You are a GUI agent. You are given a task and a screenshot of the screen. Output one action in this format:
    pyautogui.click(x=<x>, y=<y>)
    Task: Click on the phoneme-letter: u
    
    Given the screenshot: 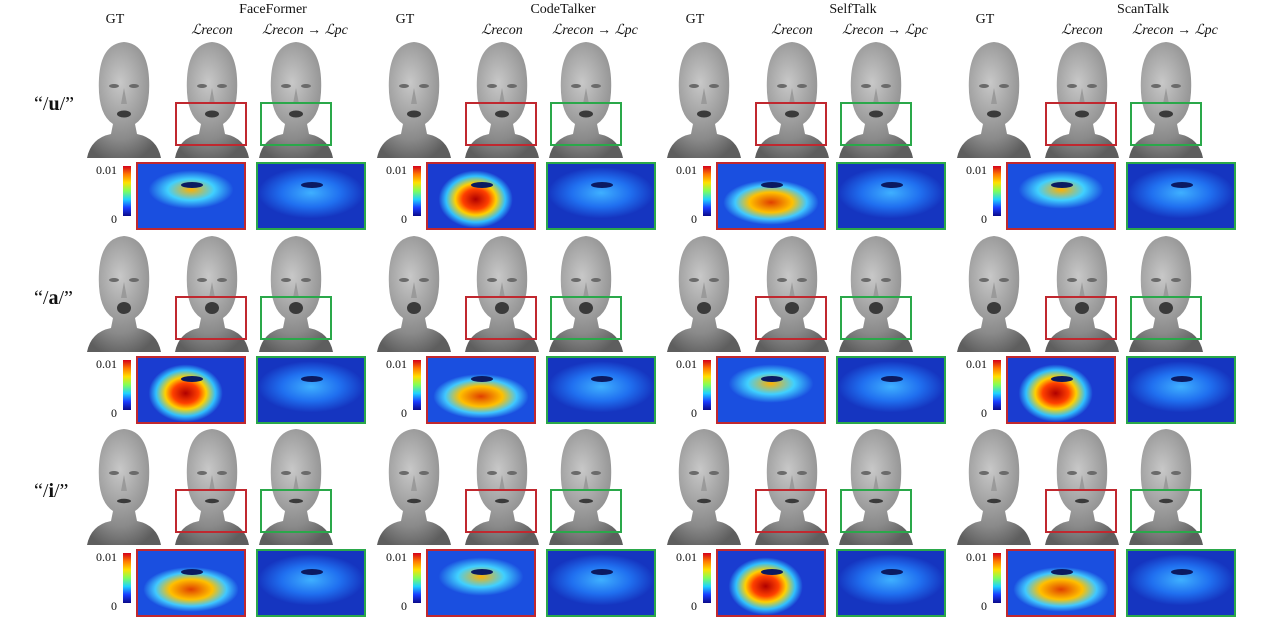 What is the action you would take?
    pyautogui.click(x=53, y=104)
    